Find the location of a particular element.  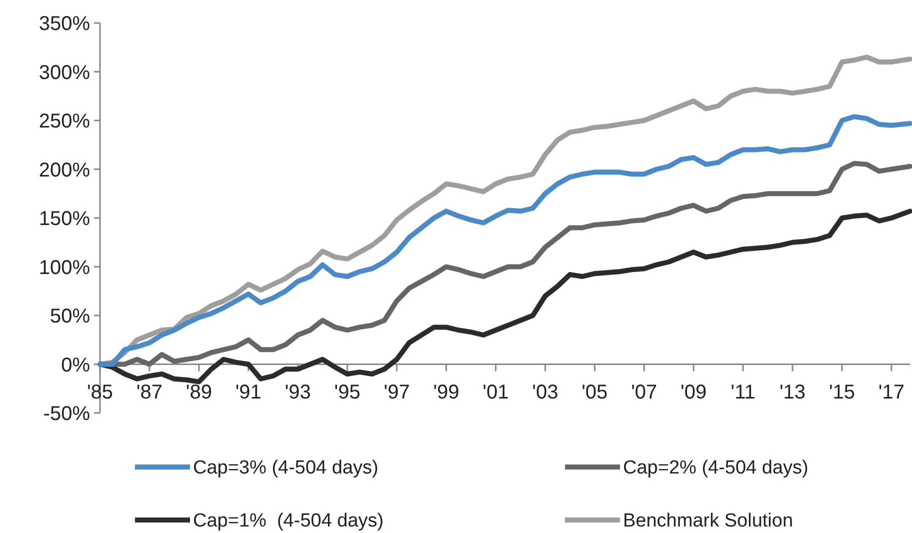

legend-label: Benchmark Solution is located at coordinates (708, 521).